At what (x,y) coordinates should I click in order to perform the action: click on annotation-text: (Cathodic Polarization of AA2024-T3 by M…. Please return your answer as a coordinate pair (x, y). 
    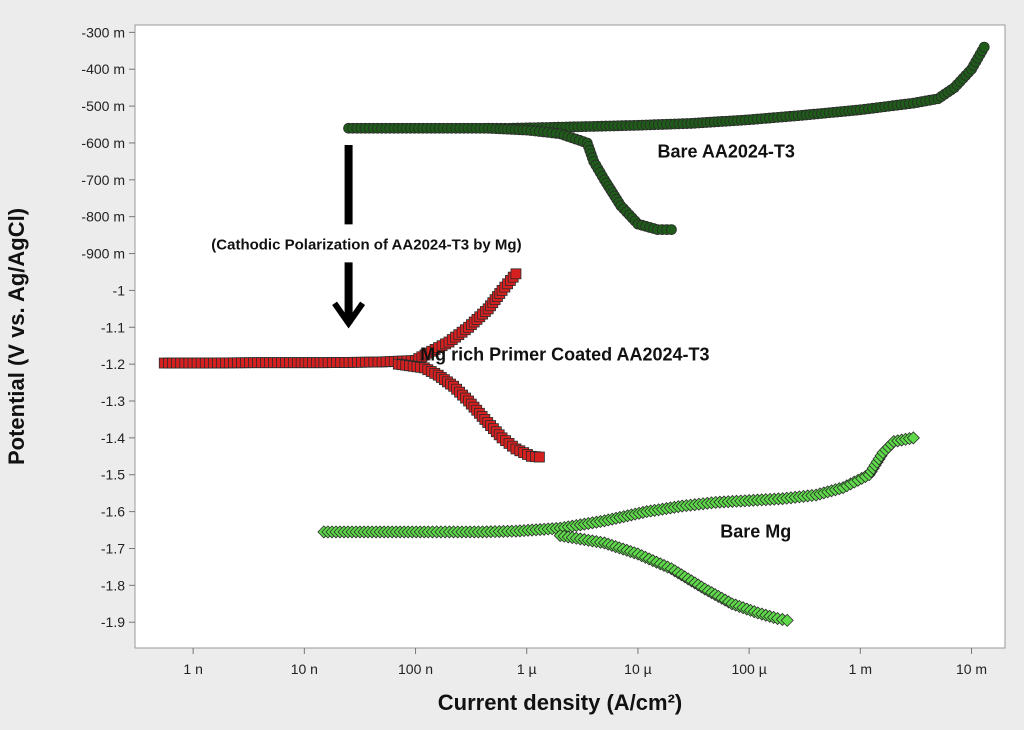
    Looking at the image, I should click on (366, 244).